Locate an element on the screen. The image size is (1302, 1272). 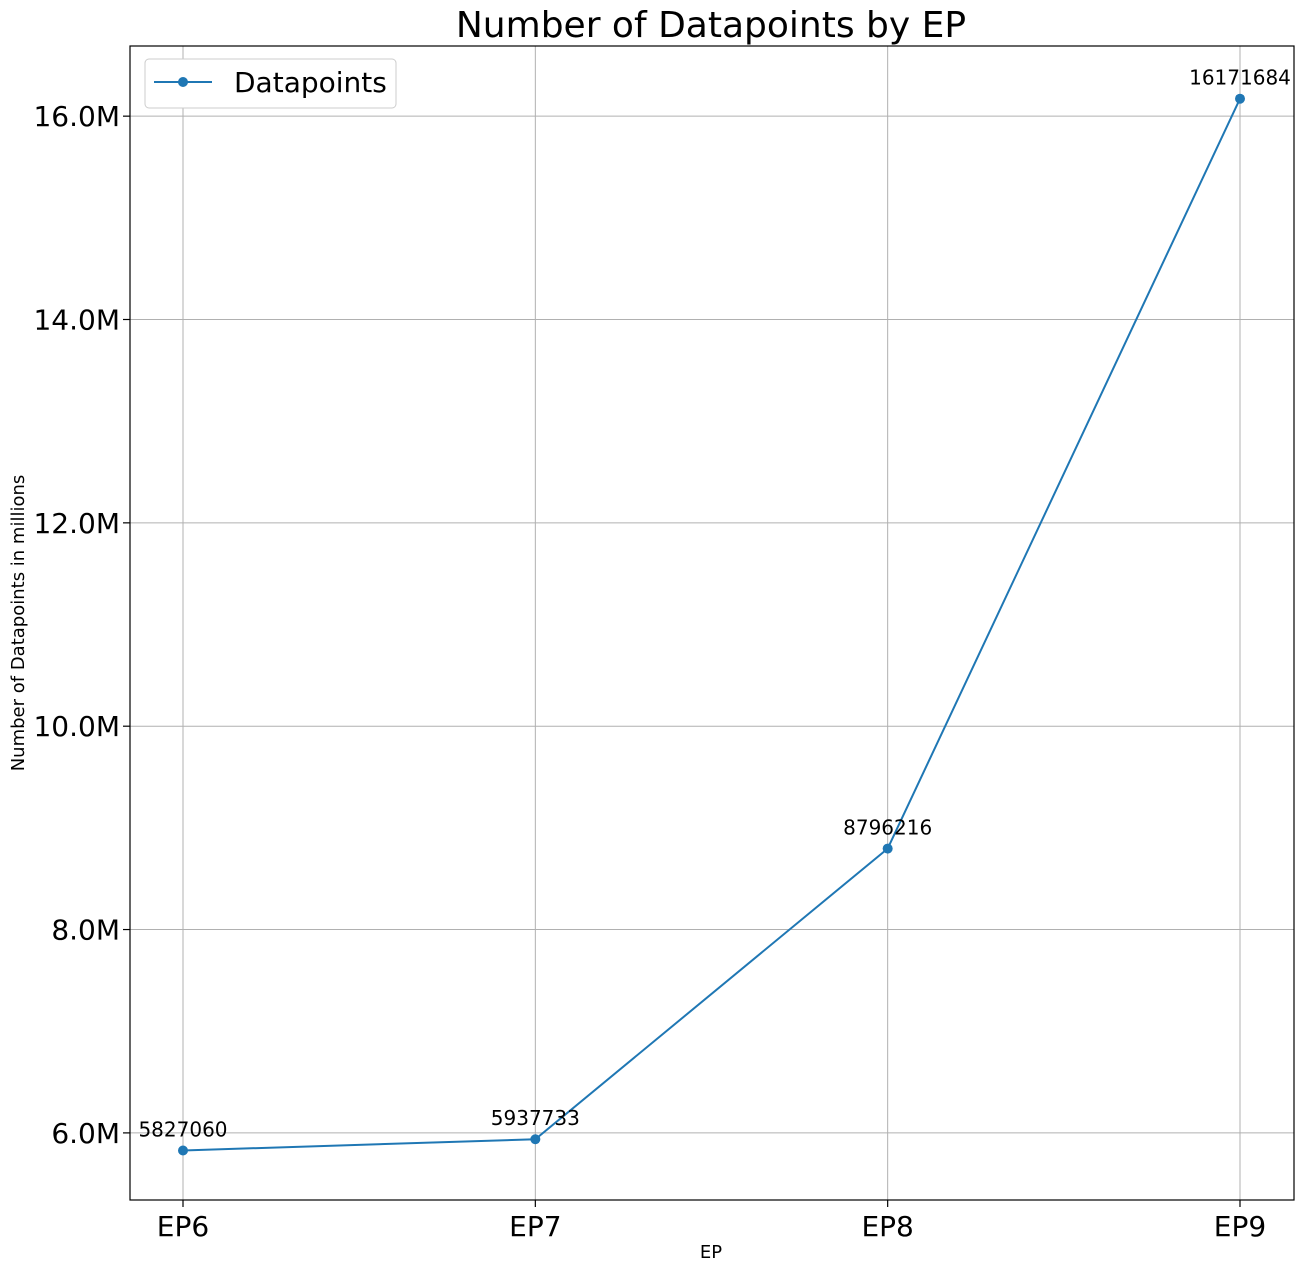
data-label: 16171684 is located at coordinates (1240, 78).